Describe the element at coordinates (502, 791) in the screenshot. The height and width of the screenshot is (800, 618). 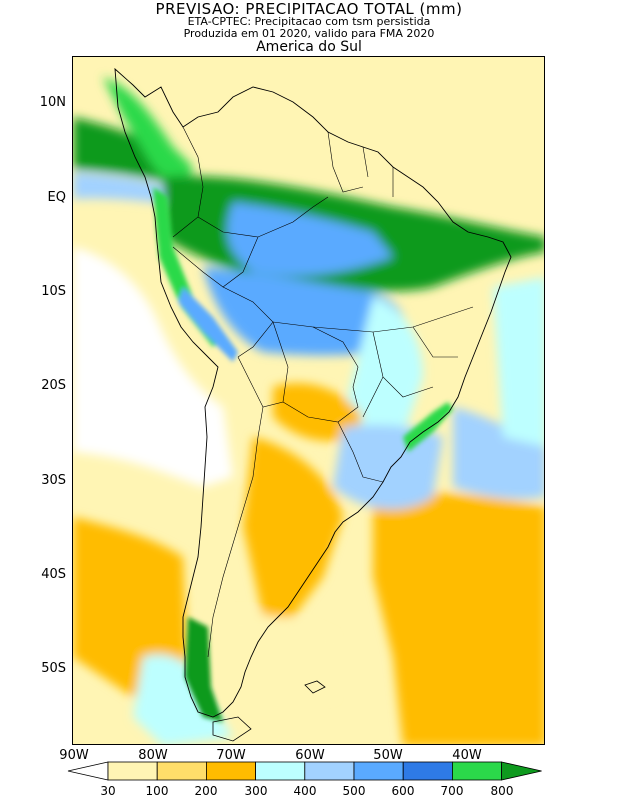
I see `scale-label-800: 800` at that location.